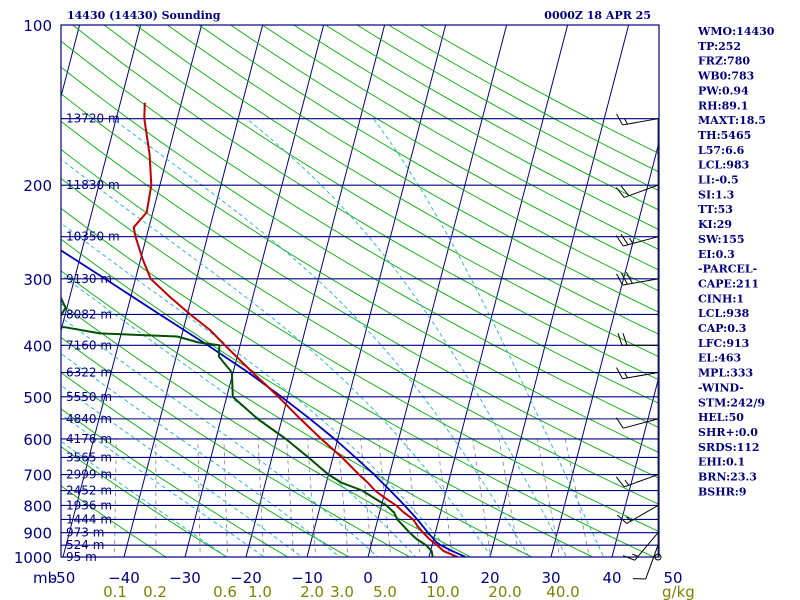 The width and height of the screenshot is (800, 600). Describe the element at coordinates (93, 185) in the screenshot. I see `height-label: 11830 m` at that location.